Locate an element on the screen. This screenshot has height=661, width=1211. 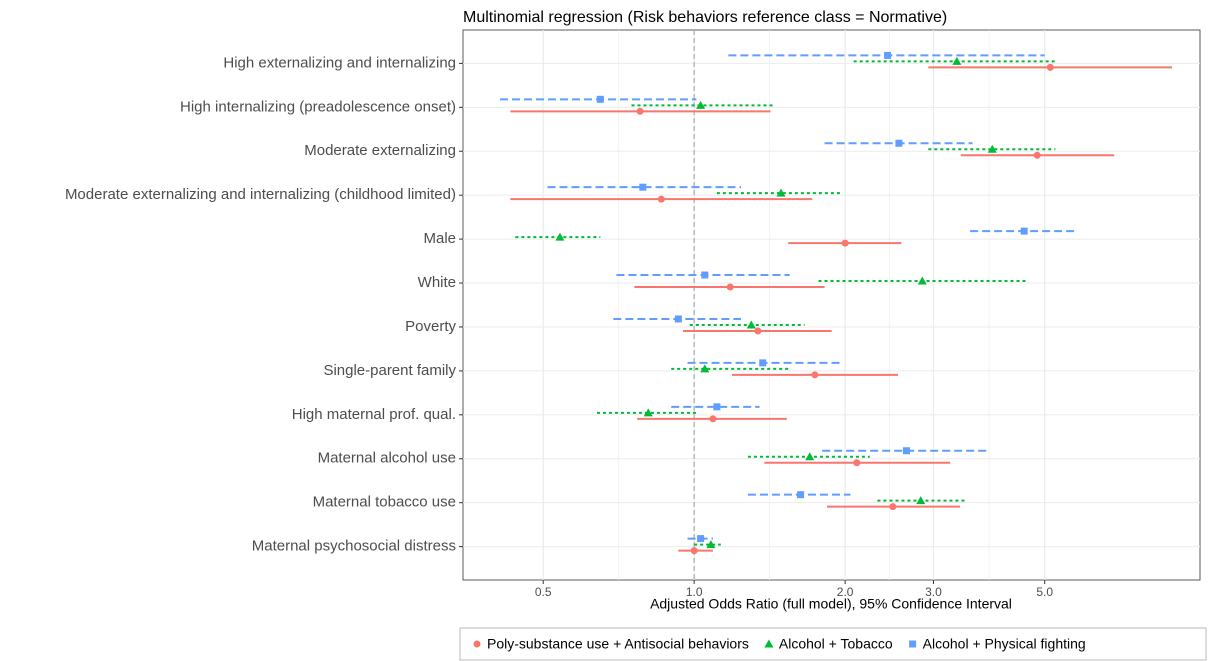
y-tick-label: High maternal prof. qual. is located at coordinates (374, 414).